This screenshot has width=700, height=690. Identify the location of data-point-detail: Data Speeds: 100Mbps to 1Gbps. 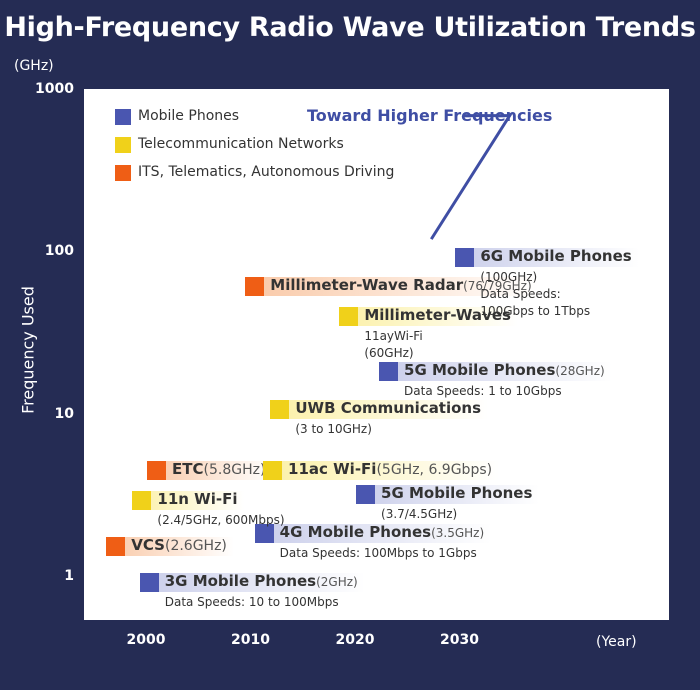
(378, 553).